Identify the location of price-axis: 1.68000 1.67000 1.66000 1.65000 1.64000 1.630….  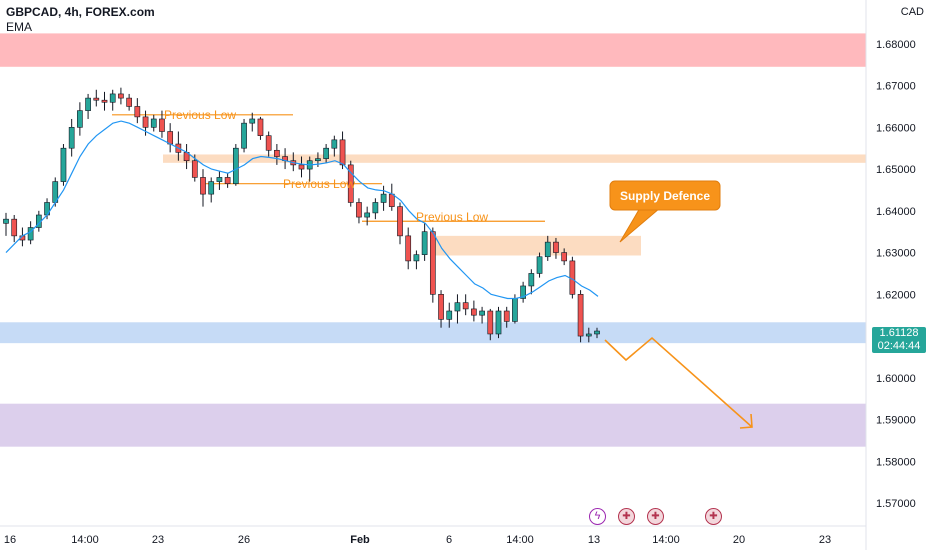
(896, 274).